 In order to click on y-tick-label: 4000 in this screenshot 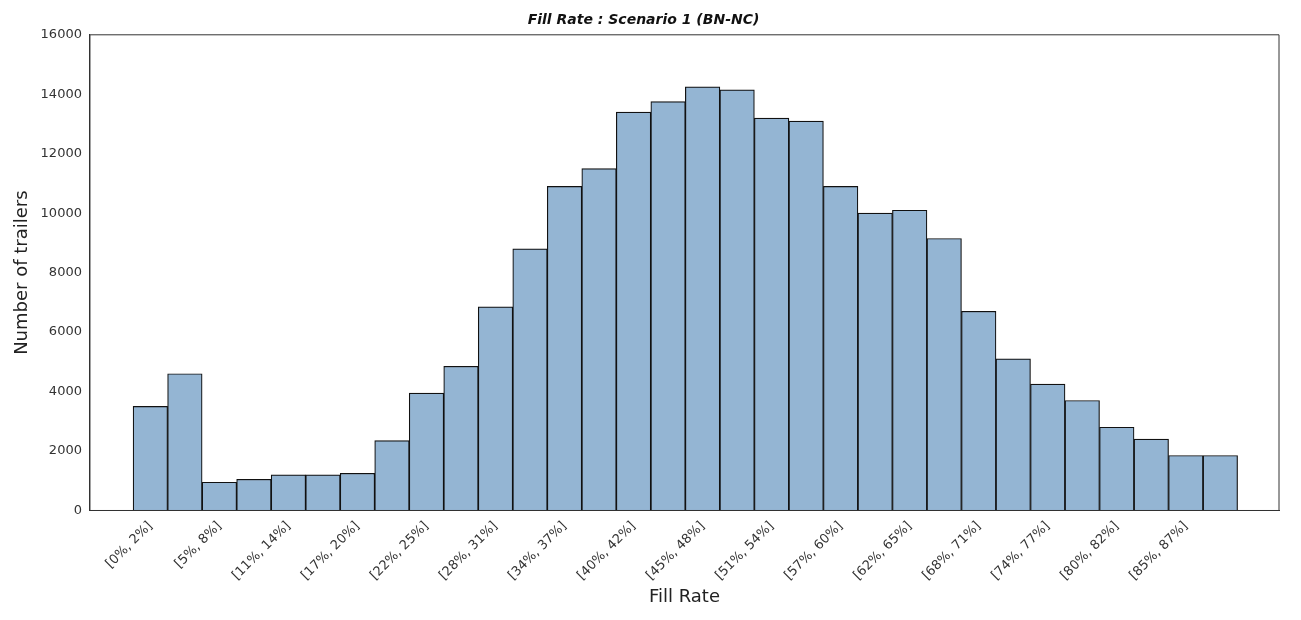, I will do `click(65, 390)`.